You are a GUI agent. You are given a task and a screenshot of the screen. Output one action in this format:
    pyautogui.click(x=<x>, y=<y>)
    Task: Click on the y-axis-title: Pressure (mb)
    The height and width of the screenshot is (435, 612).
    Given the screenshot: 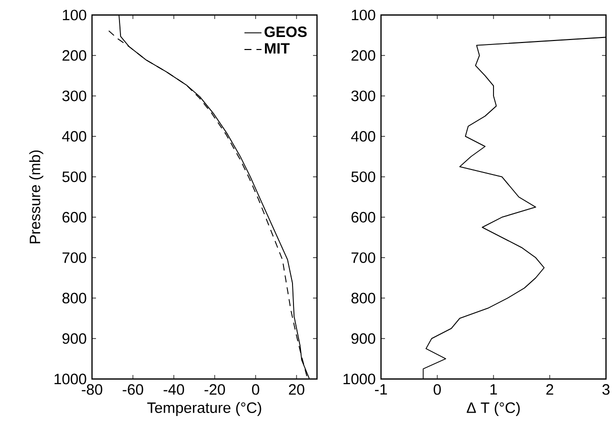 What is the action you would take?
    pyautogui.click(x=36, y=197)
    